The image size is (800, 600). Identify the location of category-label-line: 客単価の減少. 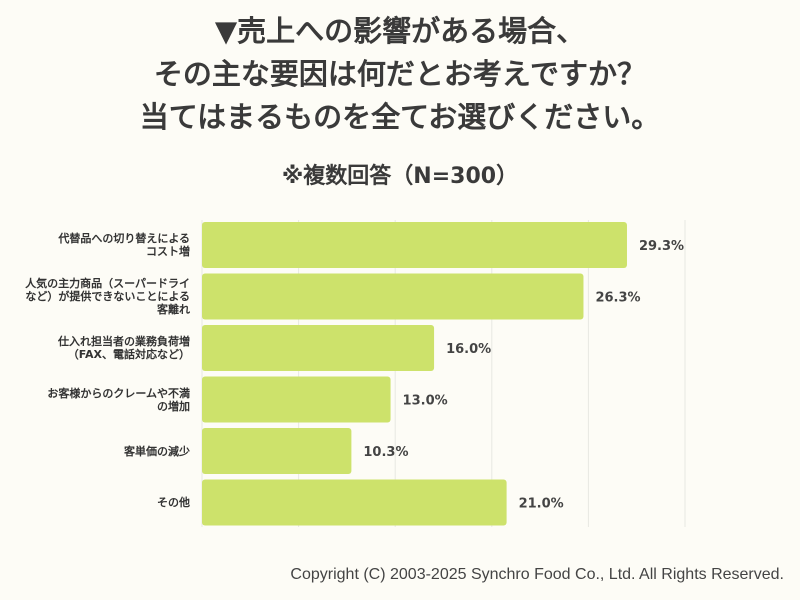
(157, 451).